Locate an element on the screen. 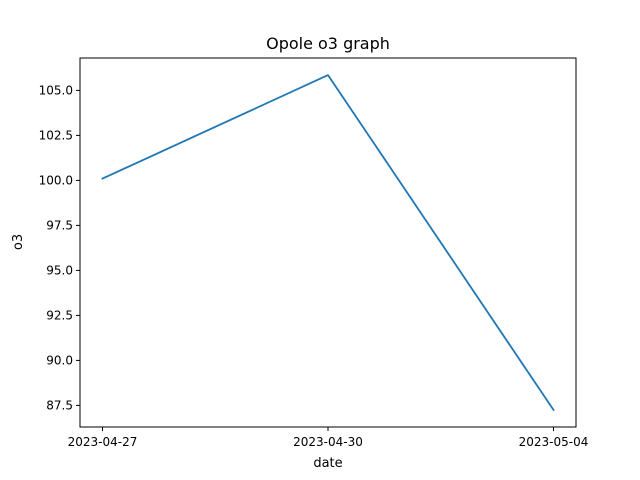 This screenshot has height=480, width=640. x-axis-label: date is located at coordinates (327, 463).